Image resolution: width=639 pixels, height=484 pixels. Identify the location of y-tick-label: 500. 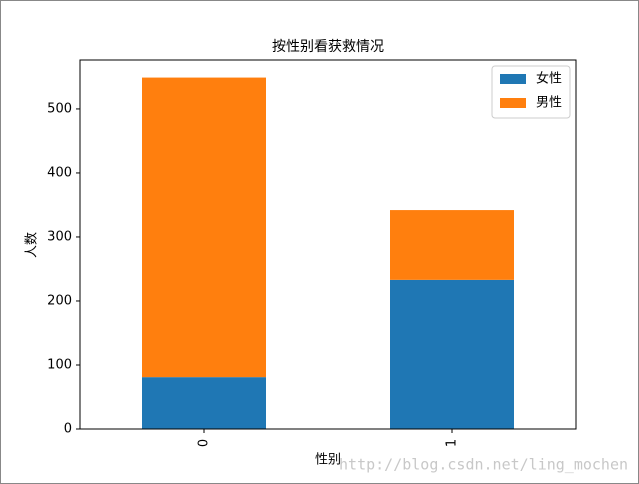
(59, 108).